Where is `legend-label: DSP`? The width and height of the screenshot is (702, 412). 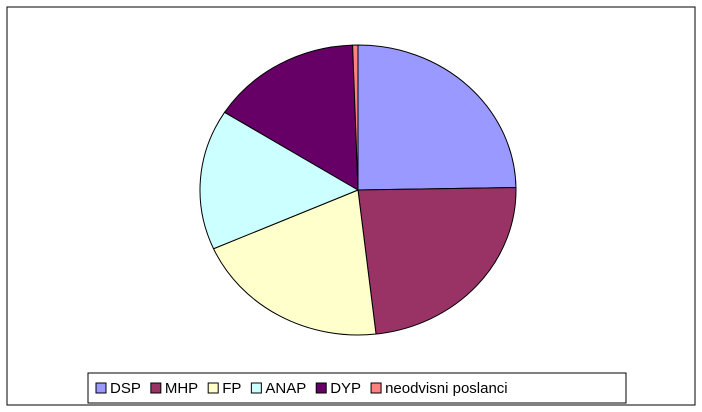 legend-label: DSP is located at coordinates (125, 388).